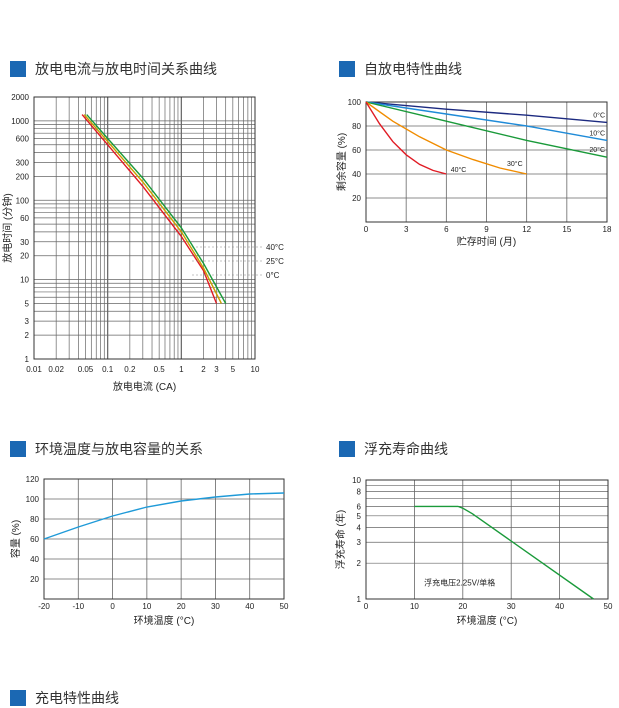 This screenshot has height=708, width=619. I want to click on x-tick-label: 15, so click(566, 229).